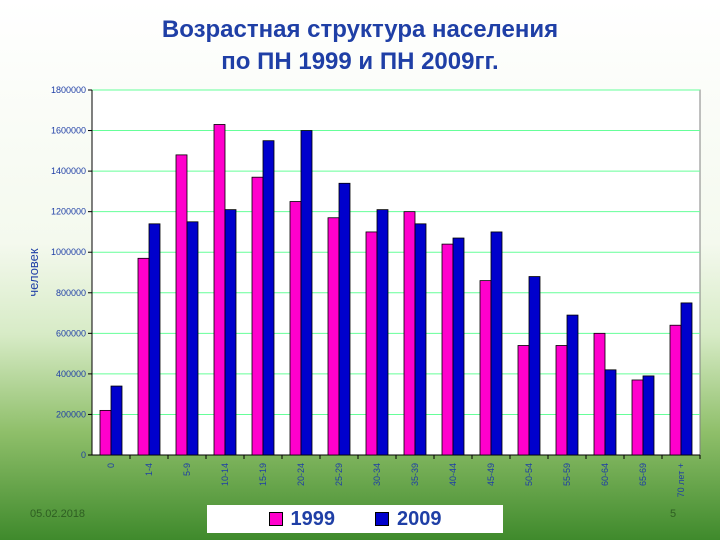 Image resolution: width=720 pixels, height=540 pixels. I want to click on y-tick-label: 1200000, so click(68, 212).